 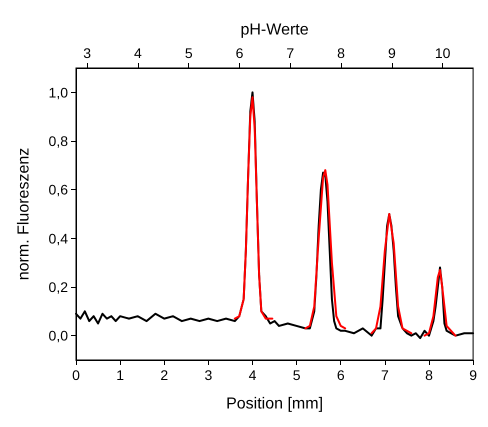 What do you see at coordinates (275, 404) in the screenshot?
I see `x-axis-title: Position [mm]` at bounding box center [275, 404].